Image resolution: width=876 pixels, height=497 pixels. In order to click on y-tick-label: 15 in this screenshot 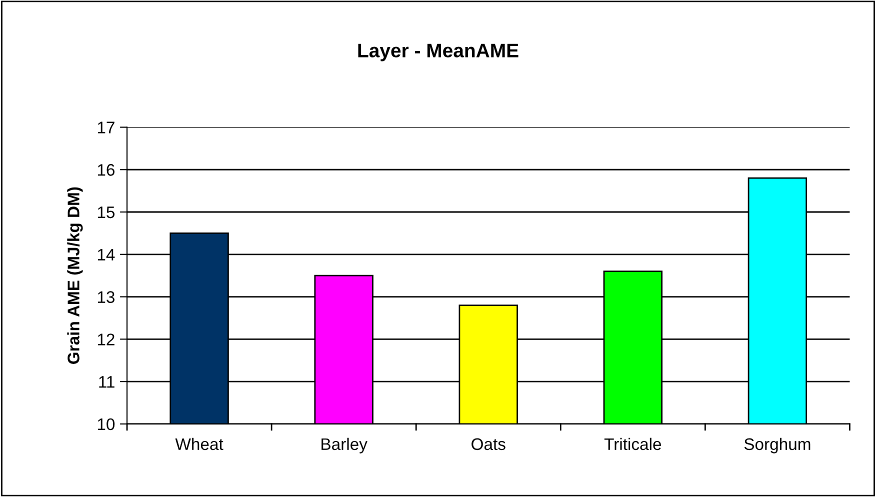, I will do `click(106, 212)`.